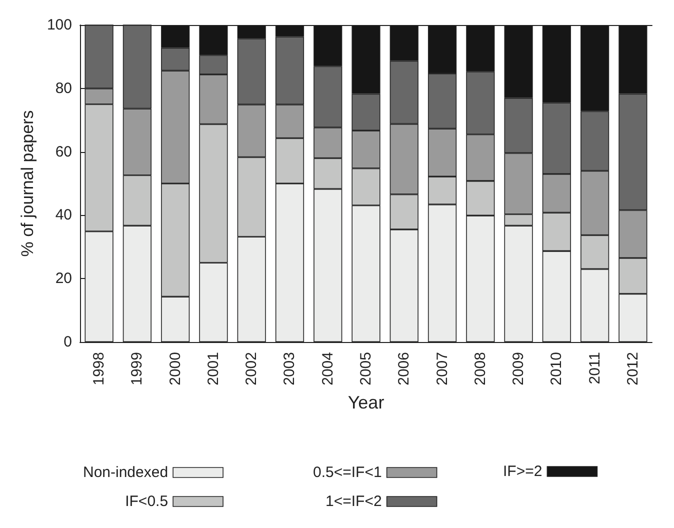 Image resolution: width=674 pixels, height=528 pixels. I want to click on legend-label: 0.5<=IF<1, so click(347, 472).